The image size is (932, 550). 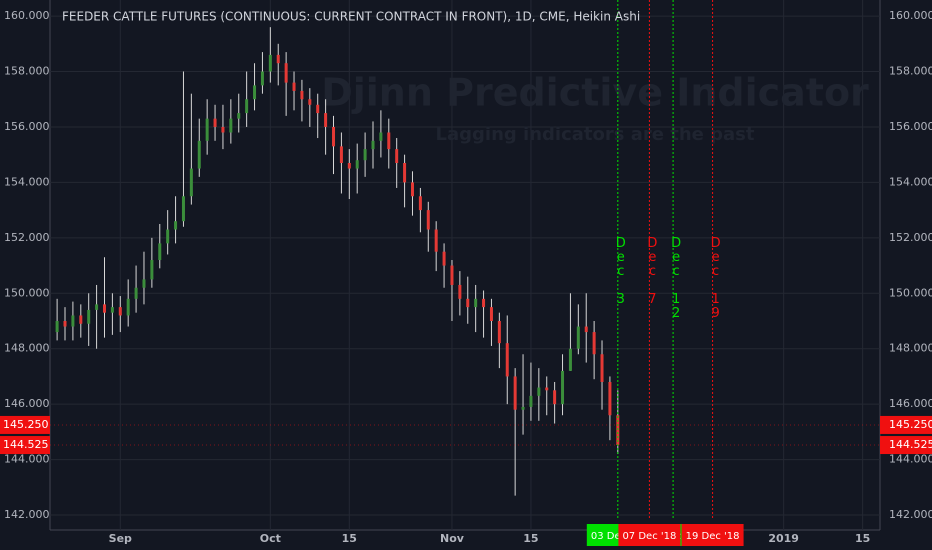 I want to click on x-tick-label: Nov, so click(x=452, y=538).